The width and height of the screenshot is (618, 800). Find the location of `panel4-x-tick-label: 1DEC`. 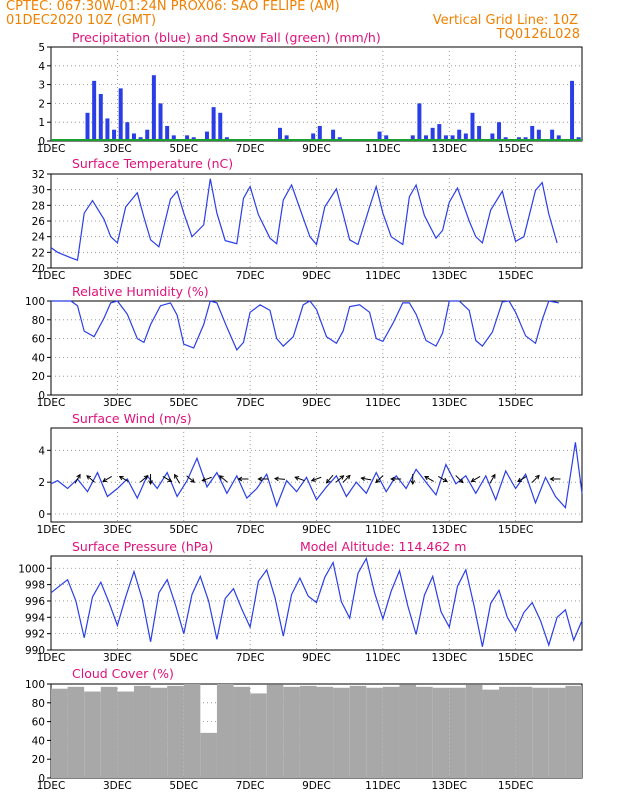

panel4-x-tick-label: 1DEC is located at coordinates (51, 658).